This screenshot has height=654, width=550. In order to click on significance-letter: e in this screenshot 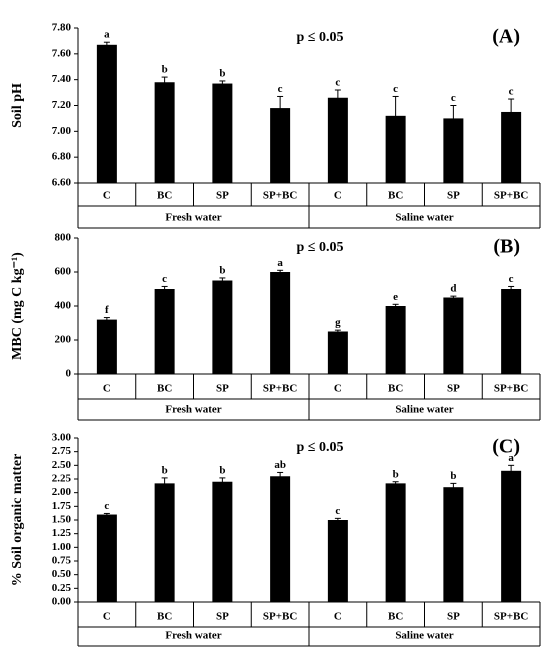, I will do `click(395, 297)`.